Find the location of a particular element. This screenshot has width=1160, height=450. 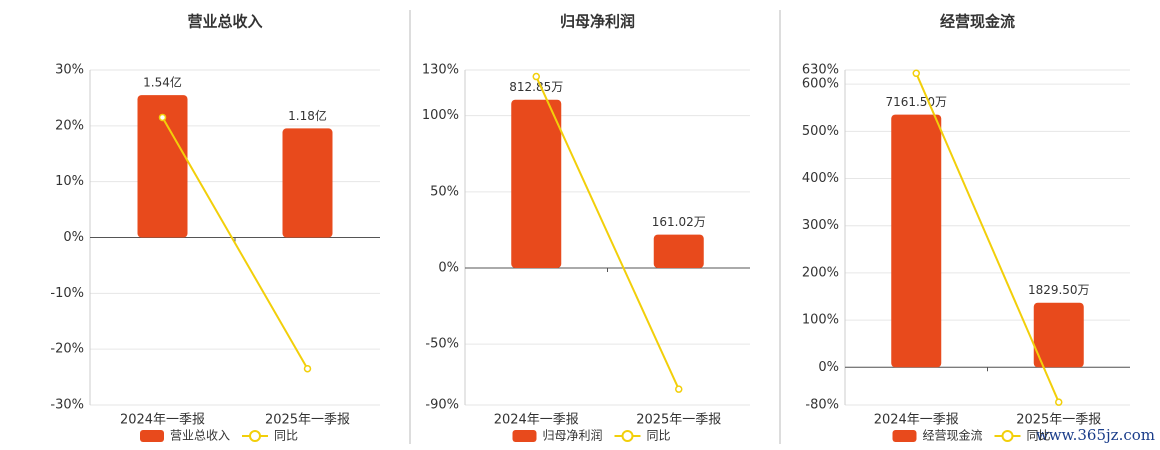

y-tick-label: 20% is located at coordinates (69, 125).